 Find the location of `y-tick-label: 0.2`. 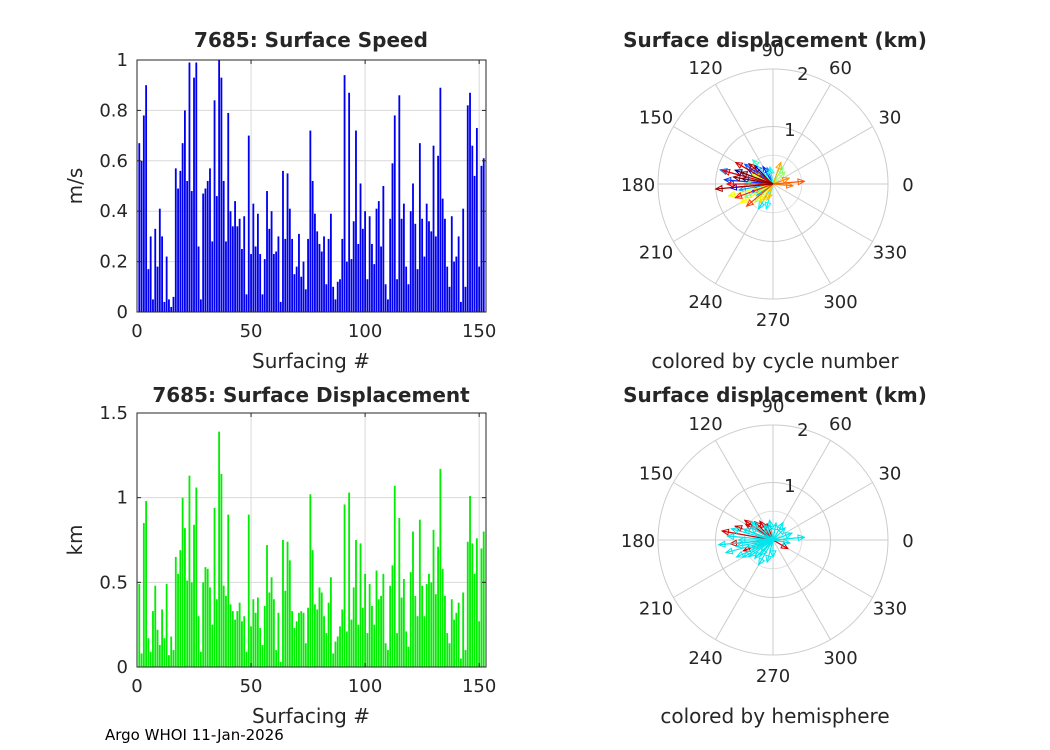

y-tick-label: 0.2 is located at coordinates (113, 262).